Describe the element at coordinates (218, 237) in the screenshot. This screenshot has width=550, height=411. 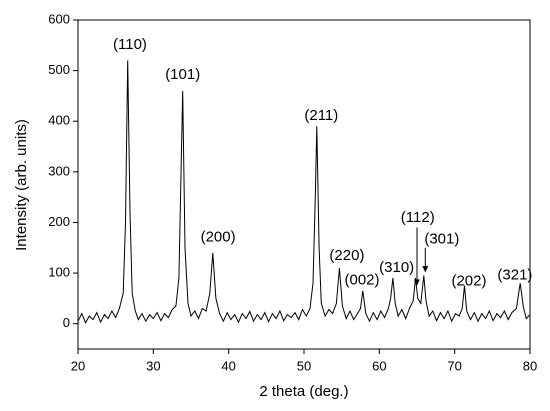
I see `peak-label: (200)` at that location.